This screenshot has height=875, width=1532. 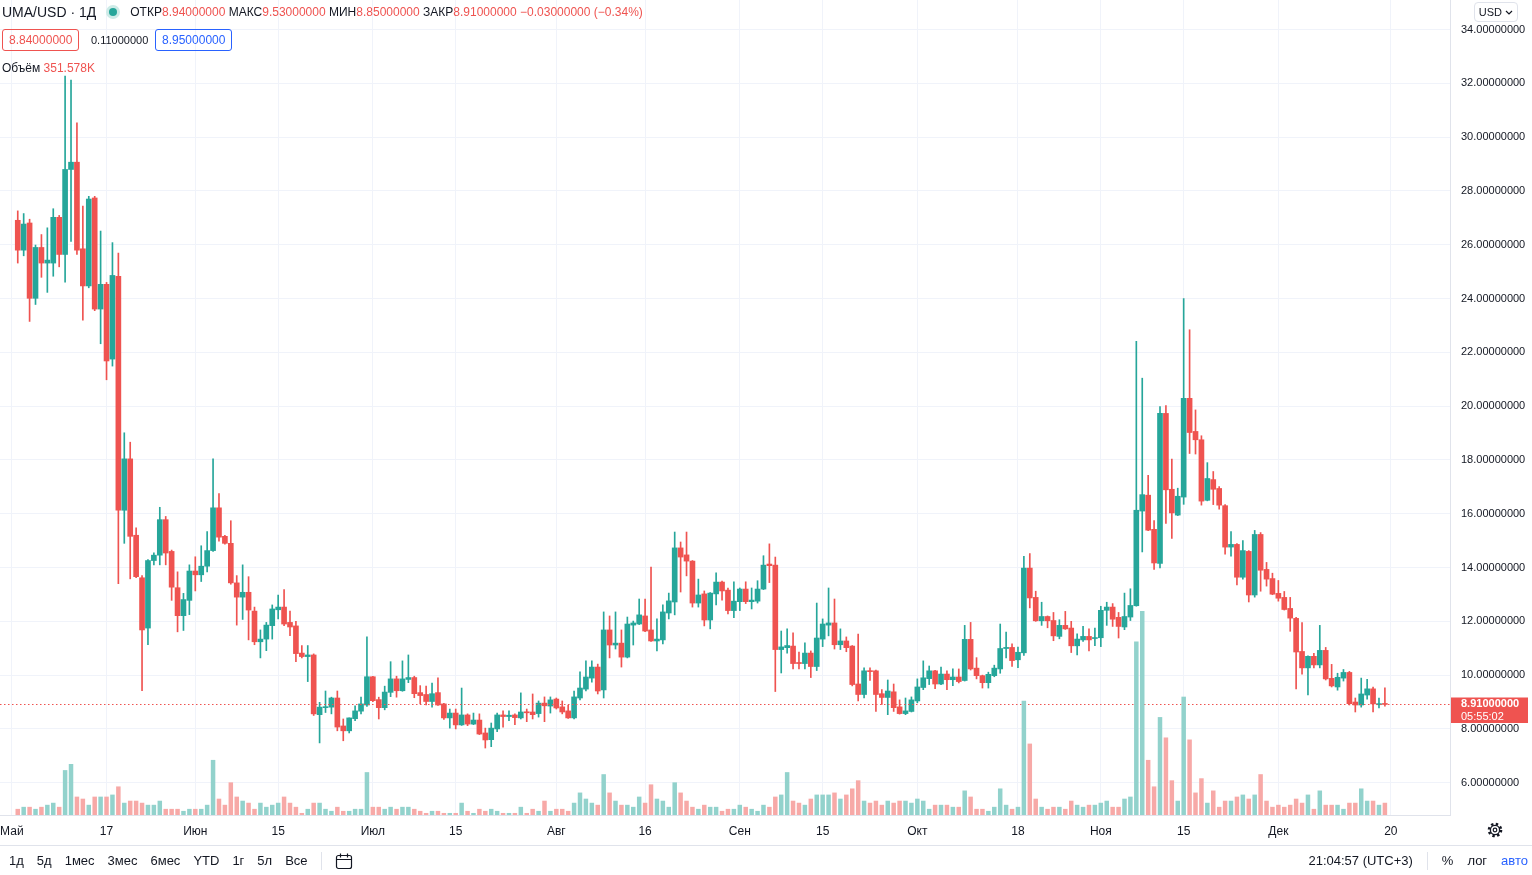 I want to click on x-tick-label: Май, so click(x=12, y=830).